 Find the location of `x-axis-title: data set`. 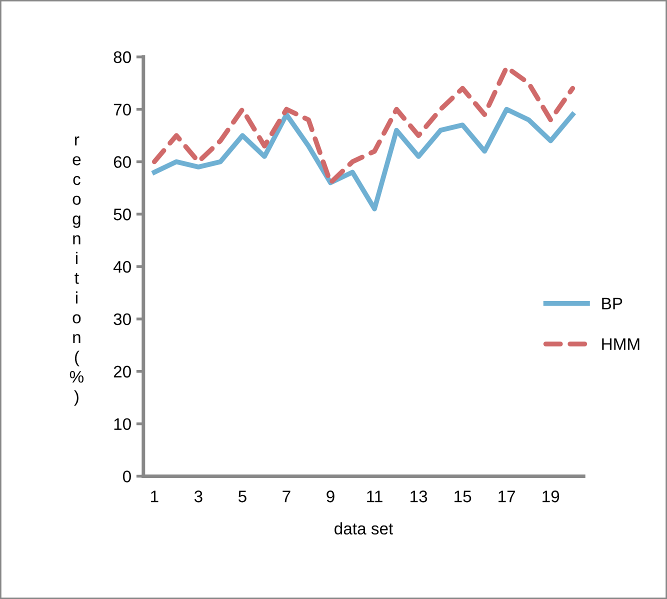

x-axis-title: data set is located at coordinates (364, 528).